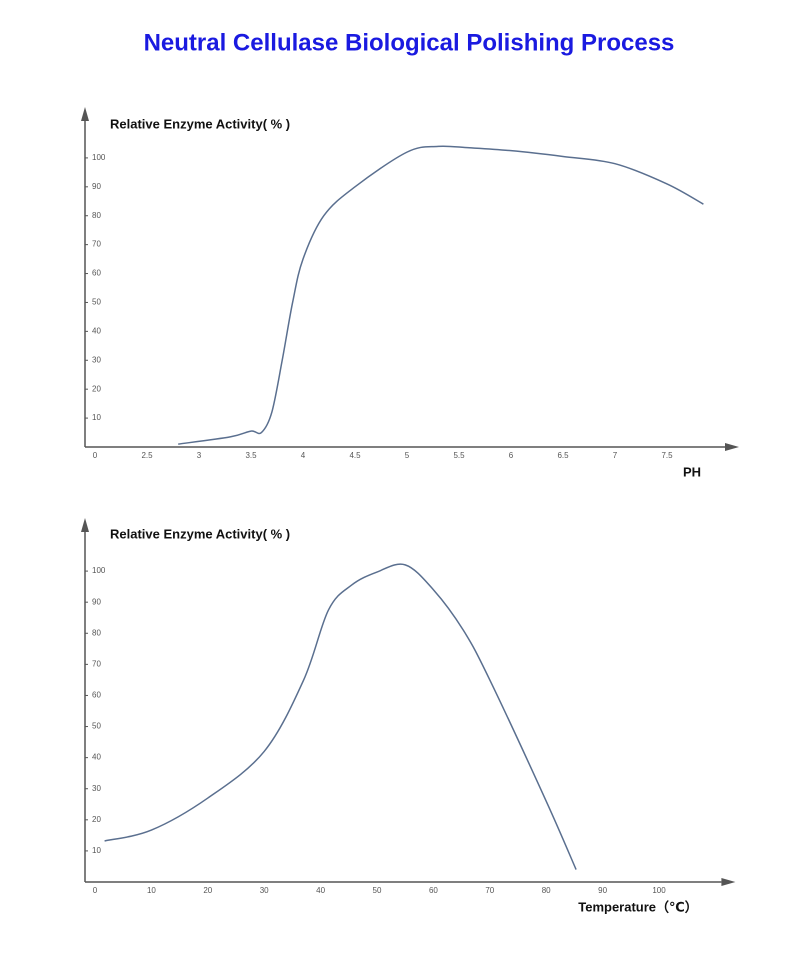  I want to click on x-tick-label: 6.5, so click(563, 455).